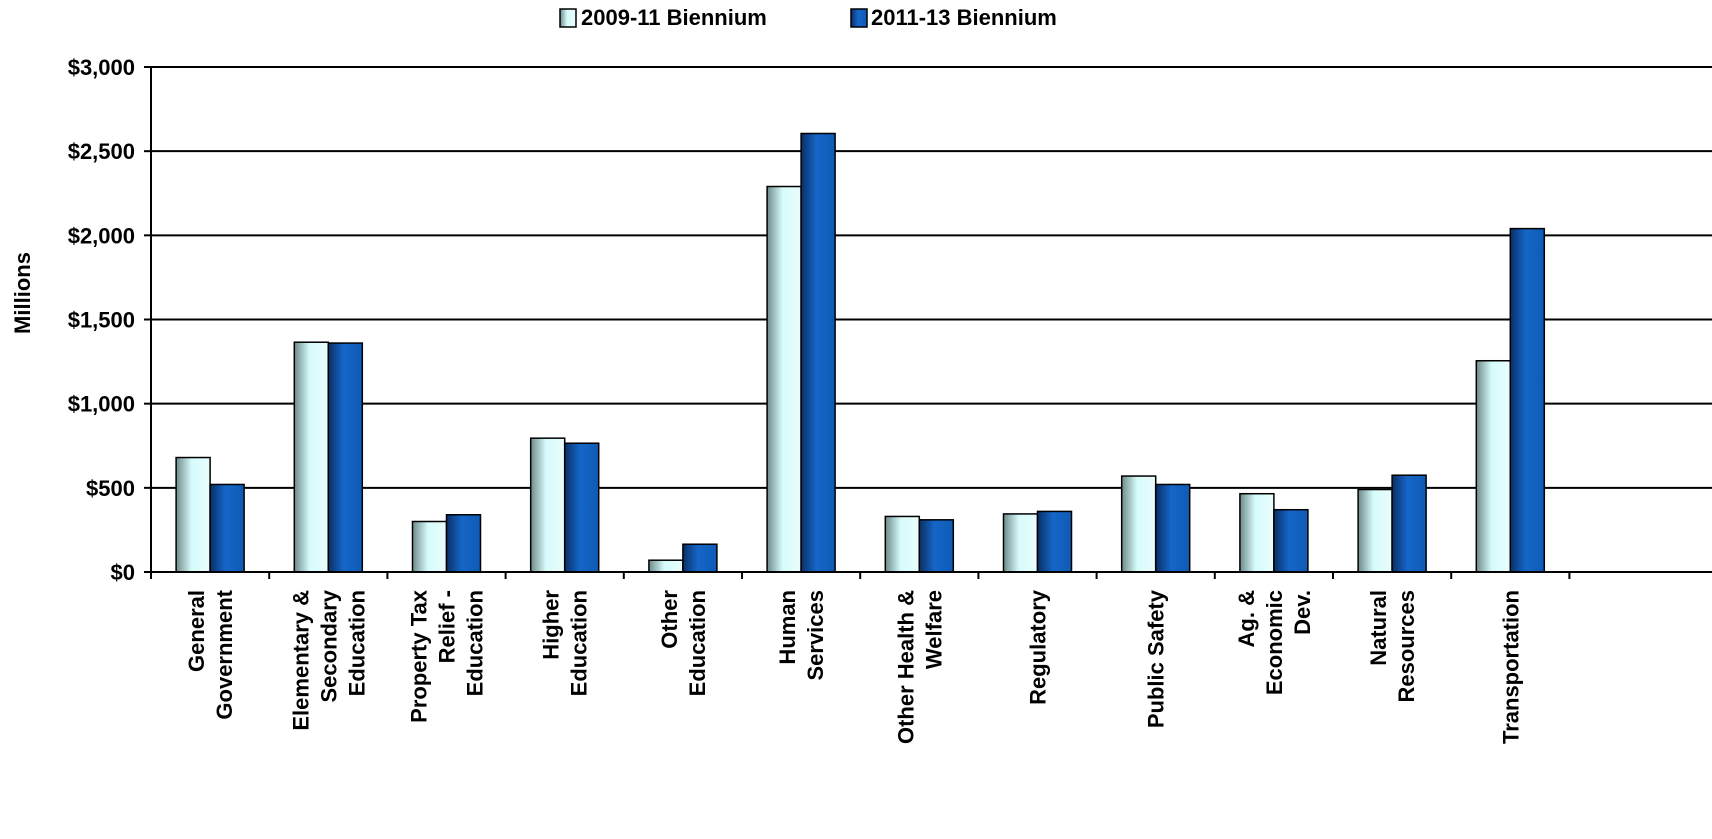 The width and height of the screenshot is (1712, 839). Describe the element at coordinates (565, 643) in the screenshot. I see `x-tick-label: Higher Education` at that location.